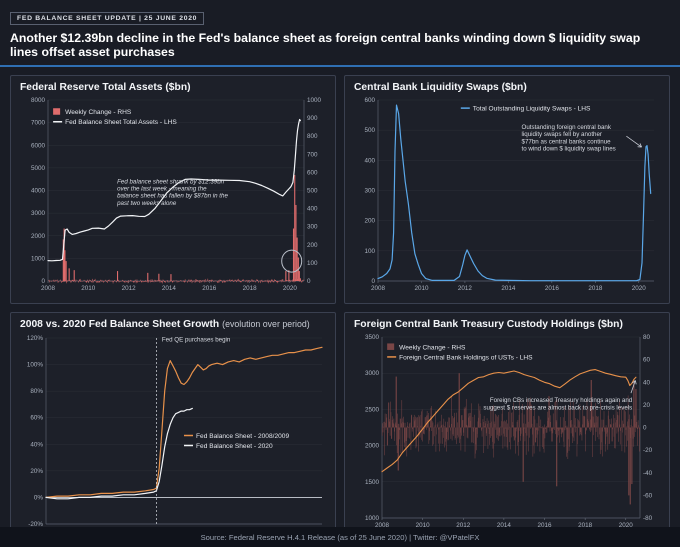 Image resolution: width=680 pixels, height=547 pixels. What do you see at coordinates (372, 409) in the screenshot?
I see `y-axis-left-label: 2500` at bounding box center [372, 409].